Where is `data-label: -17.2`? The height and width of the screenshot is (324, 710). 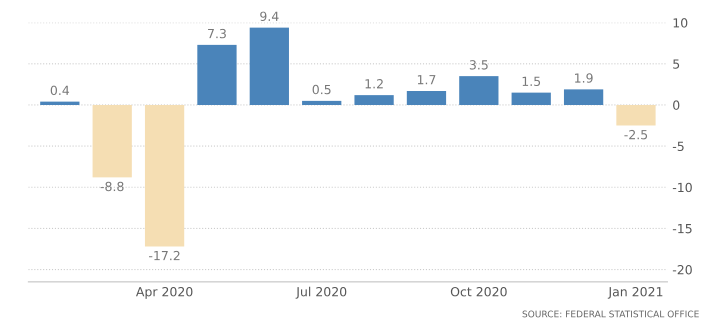
data-label: -17.2 is located at coordinates (164, 255).